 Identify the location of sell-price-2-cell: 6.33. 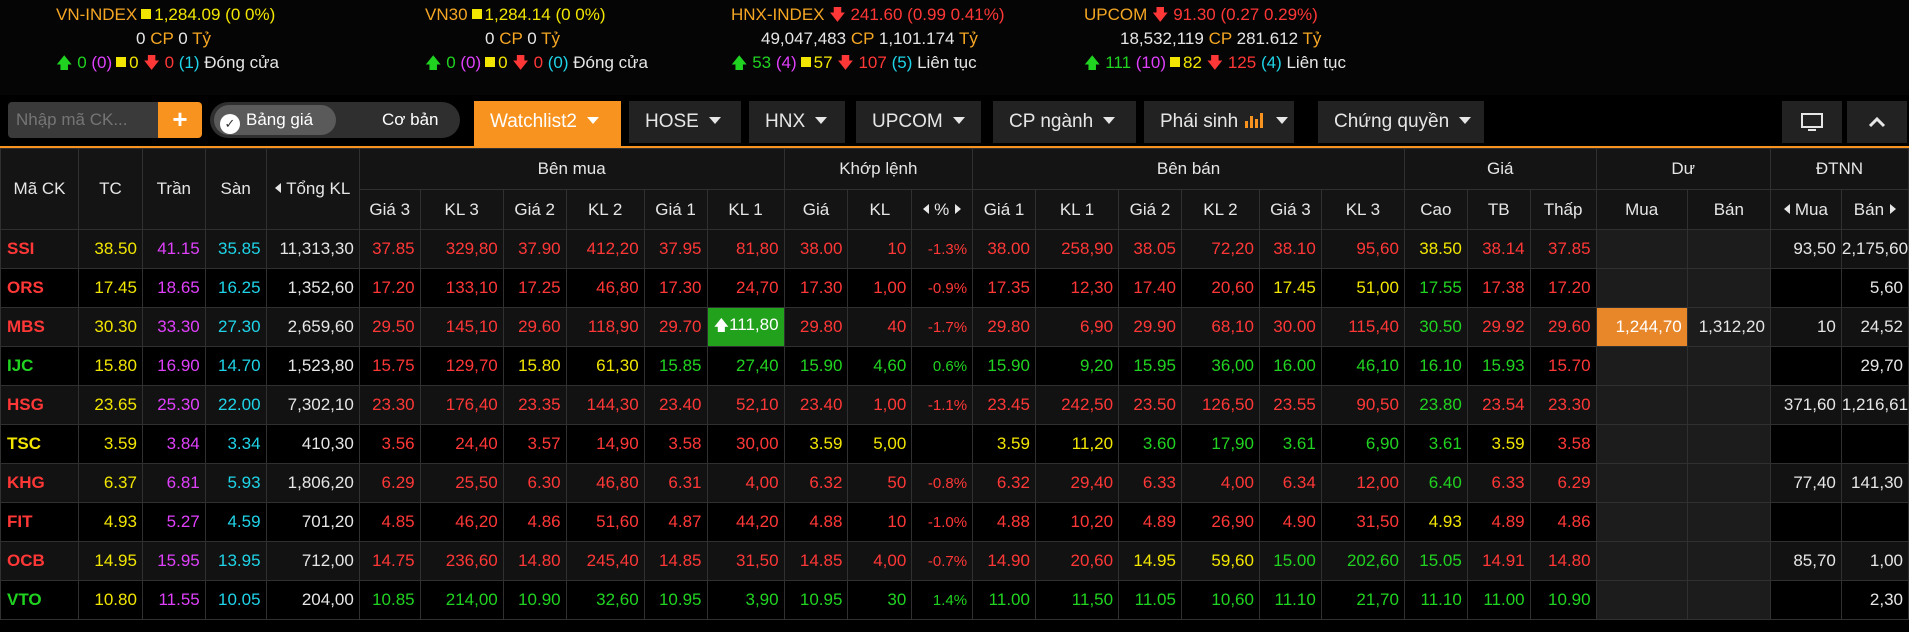
(1150, 483).